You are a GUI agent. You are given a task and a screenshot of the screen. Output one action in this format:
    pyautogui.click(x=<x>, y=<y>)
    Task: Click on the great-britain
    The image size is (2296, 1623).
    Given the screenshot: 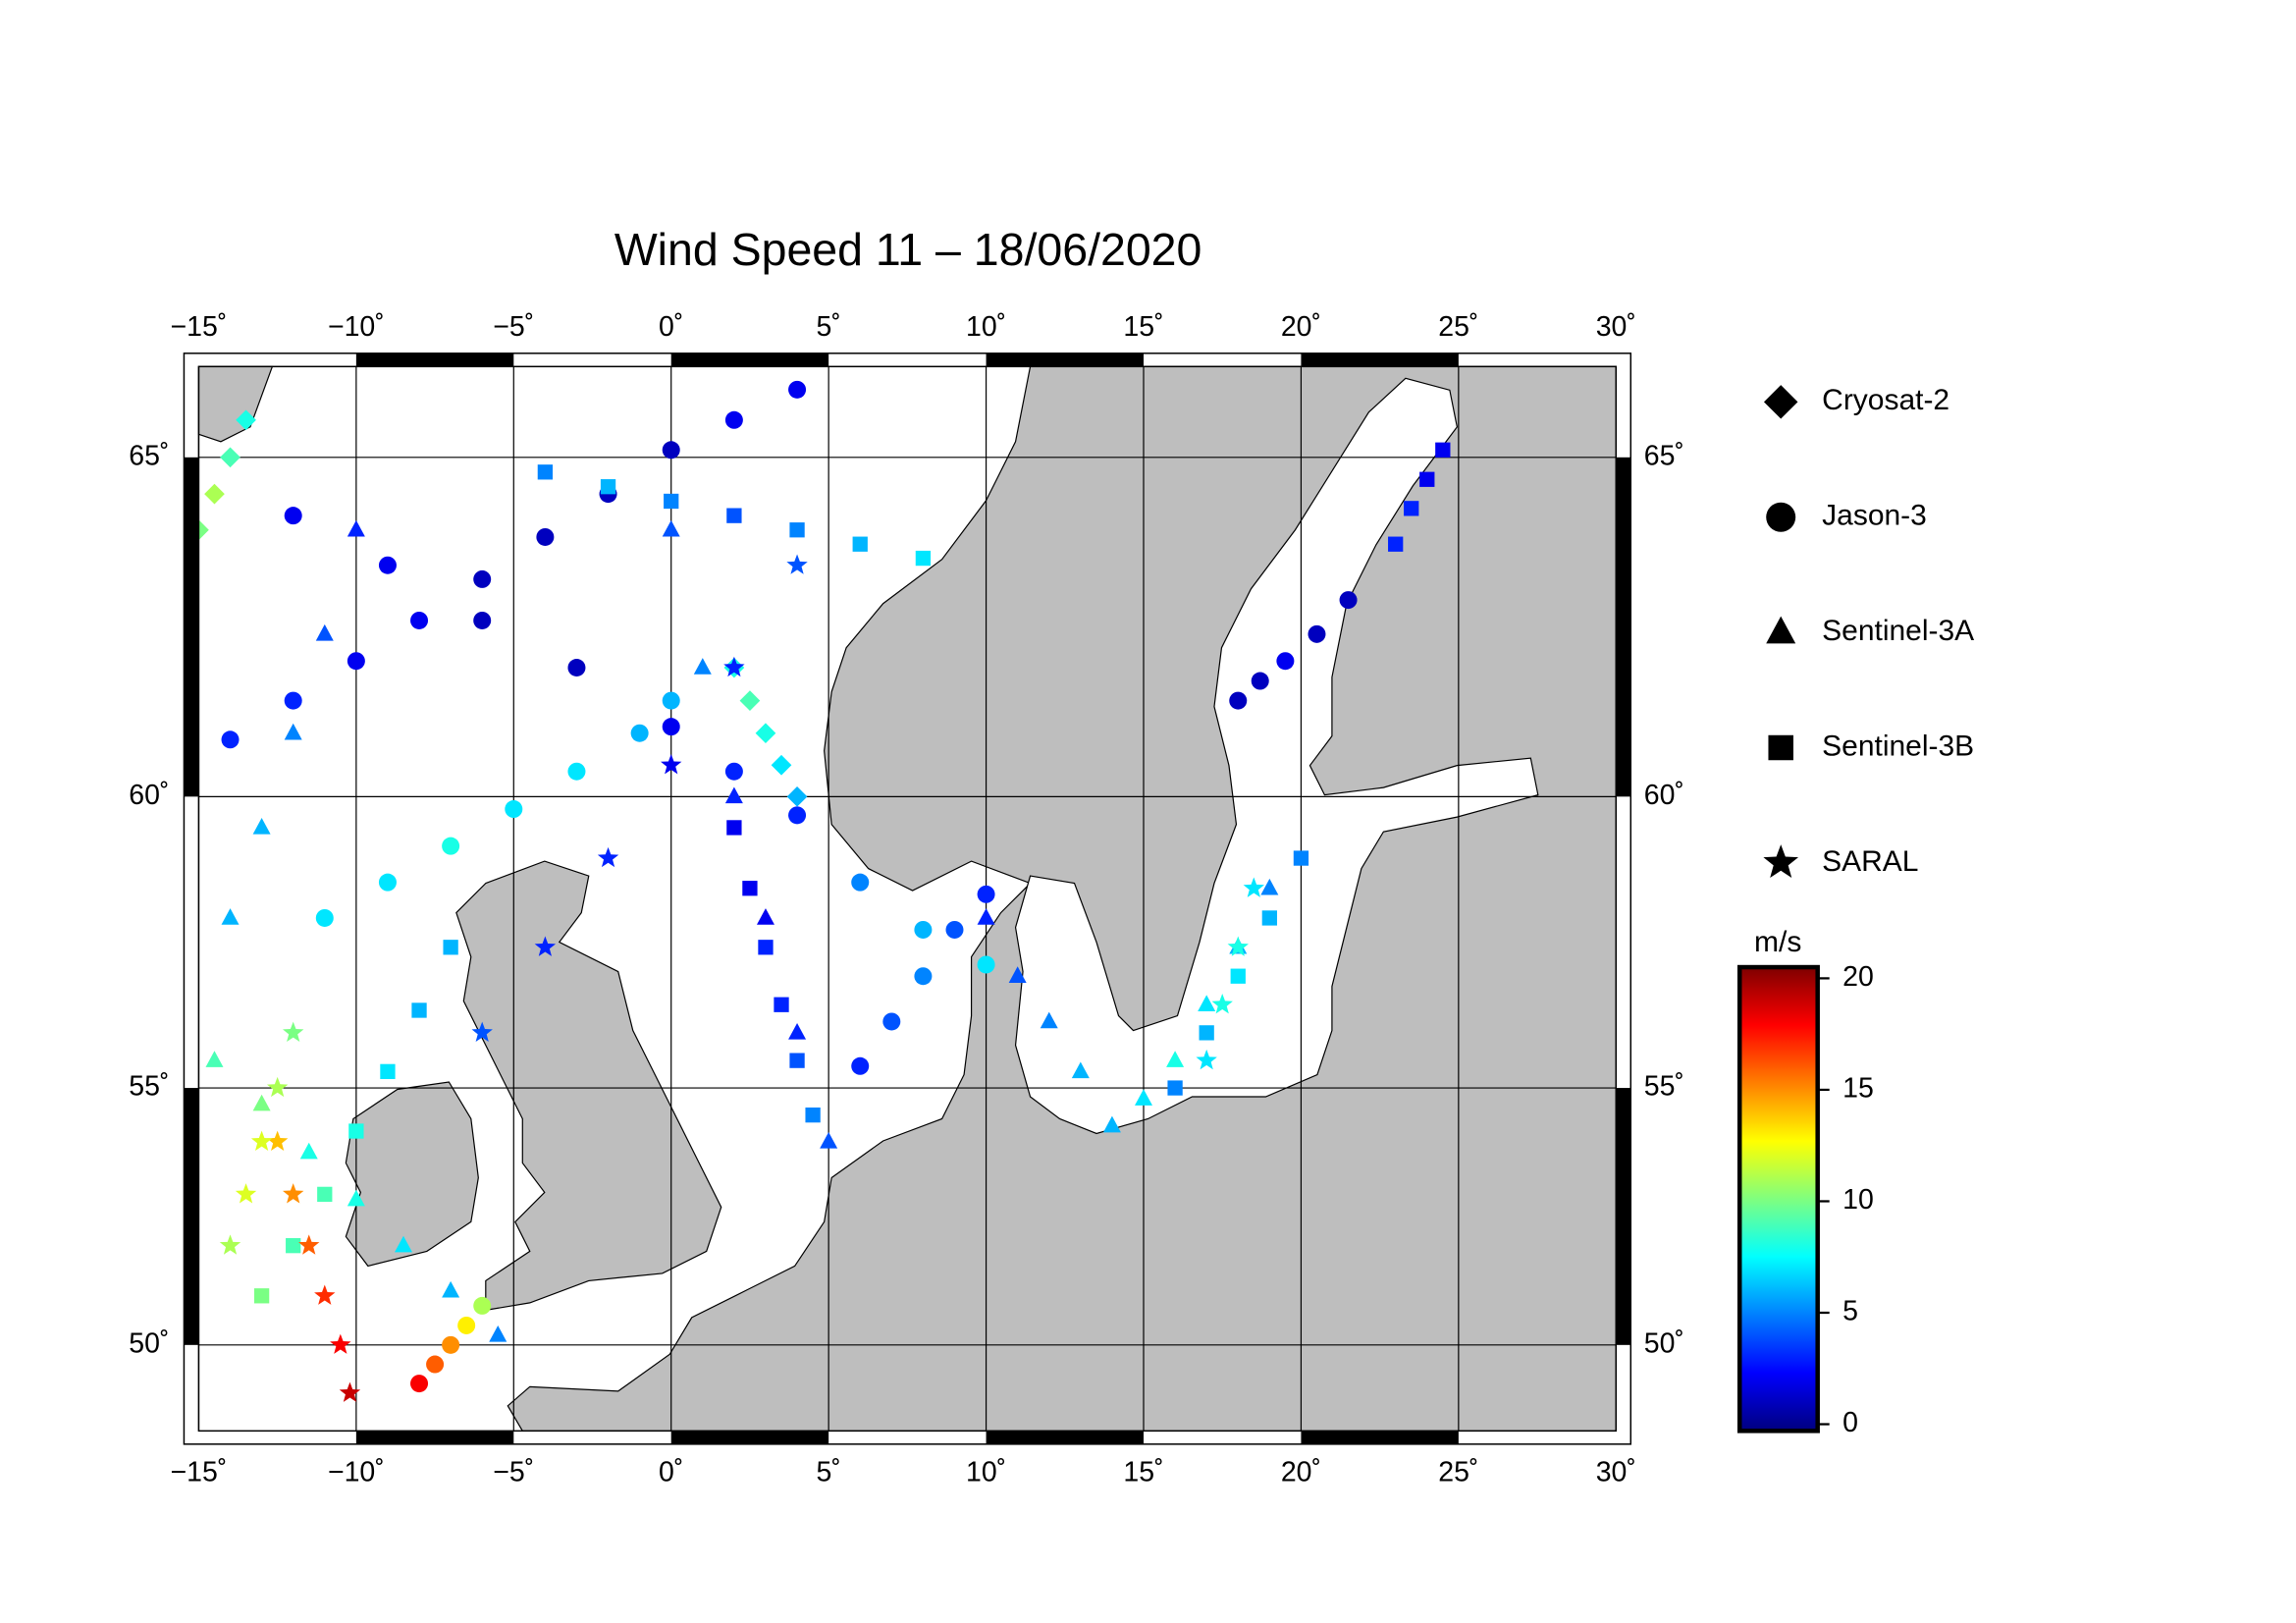 What is the action you would take?
    pyautogui.click(x=589, y=1086)
    